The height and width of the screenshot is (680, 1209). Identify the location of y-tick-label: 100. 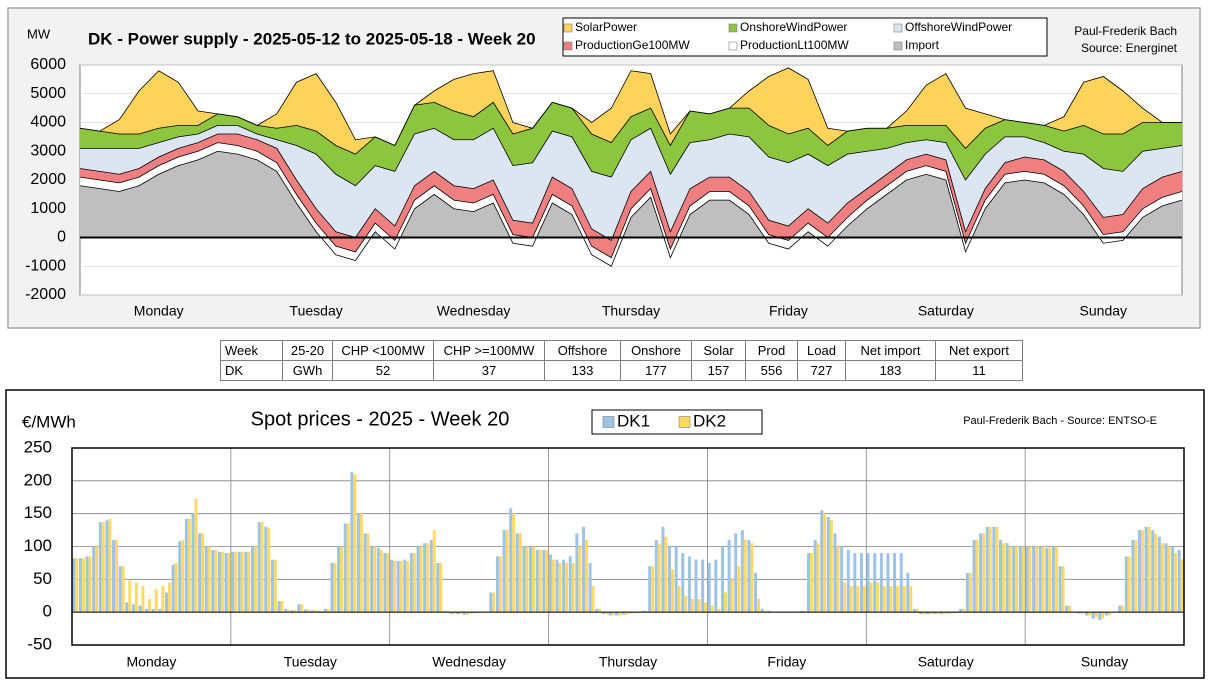
(38, 545).